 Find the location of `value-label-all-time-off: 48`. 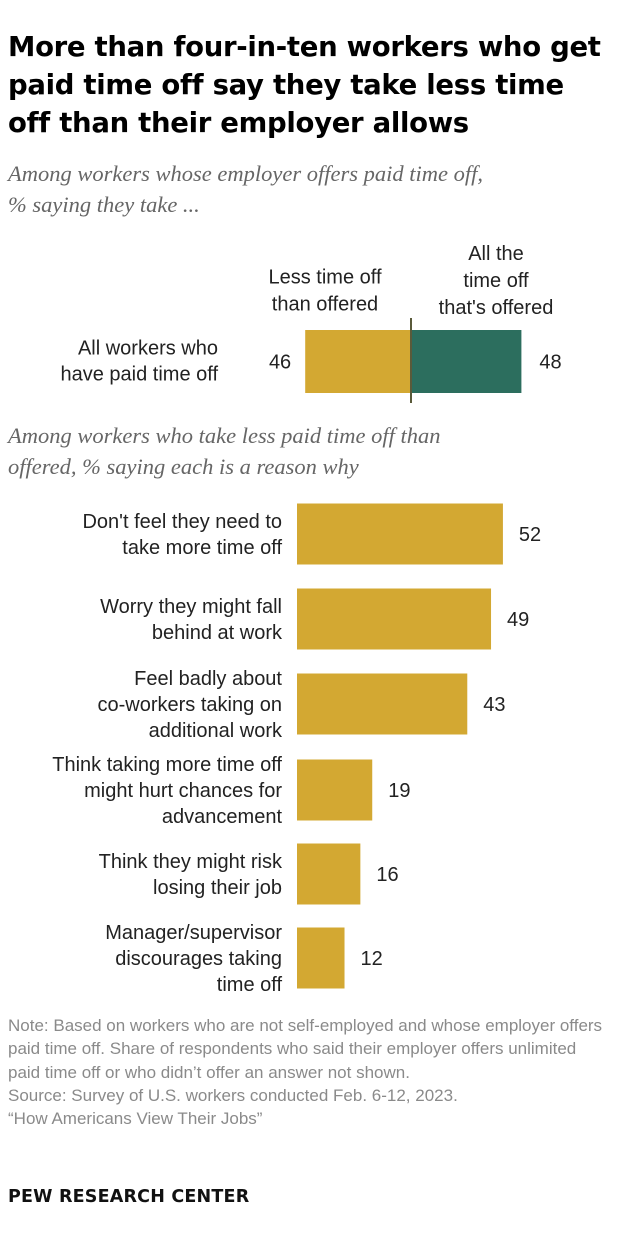

value-label-all-time-off: 48 is located at coordinates (550, 363).